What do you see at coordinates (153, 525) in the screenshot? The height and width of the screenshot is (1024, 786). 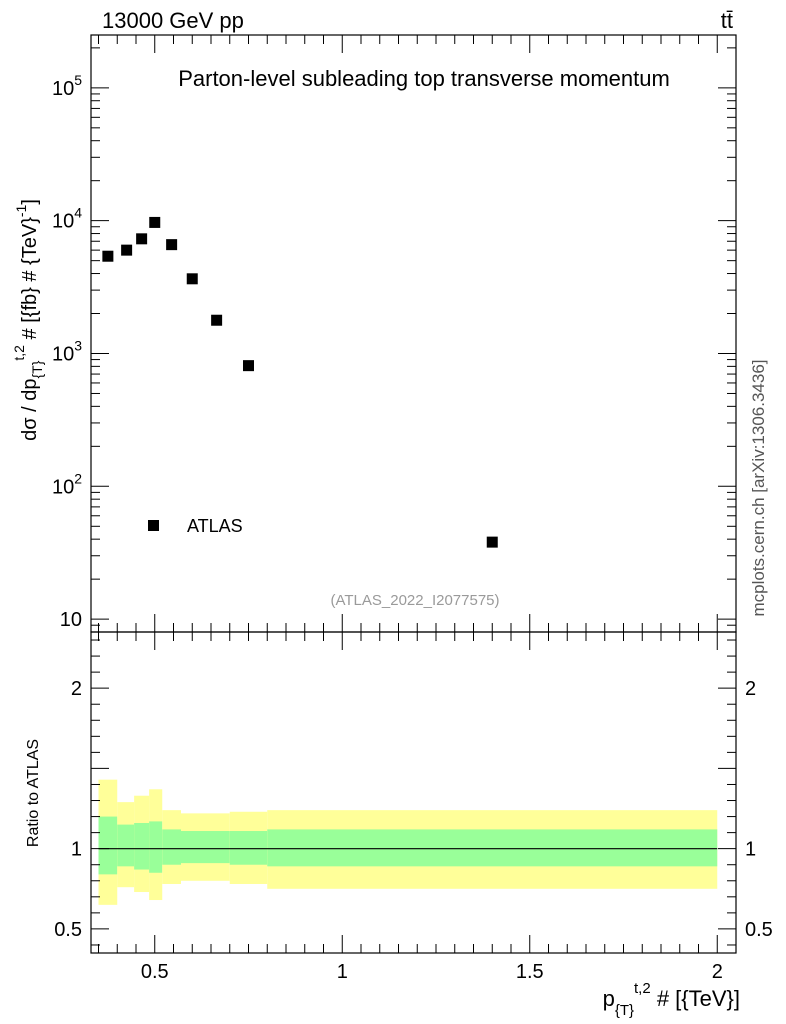 I see `legend-marker-atlas` at bounding box center [153, 525].